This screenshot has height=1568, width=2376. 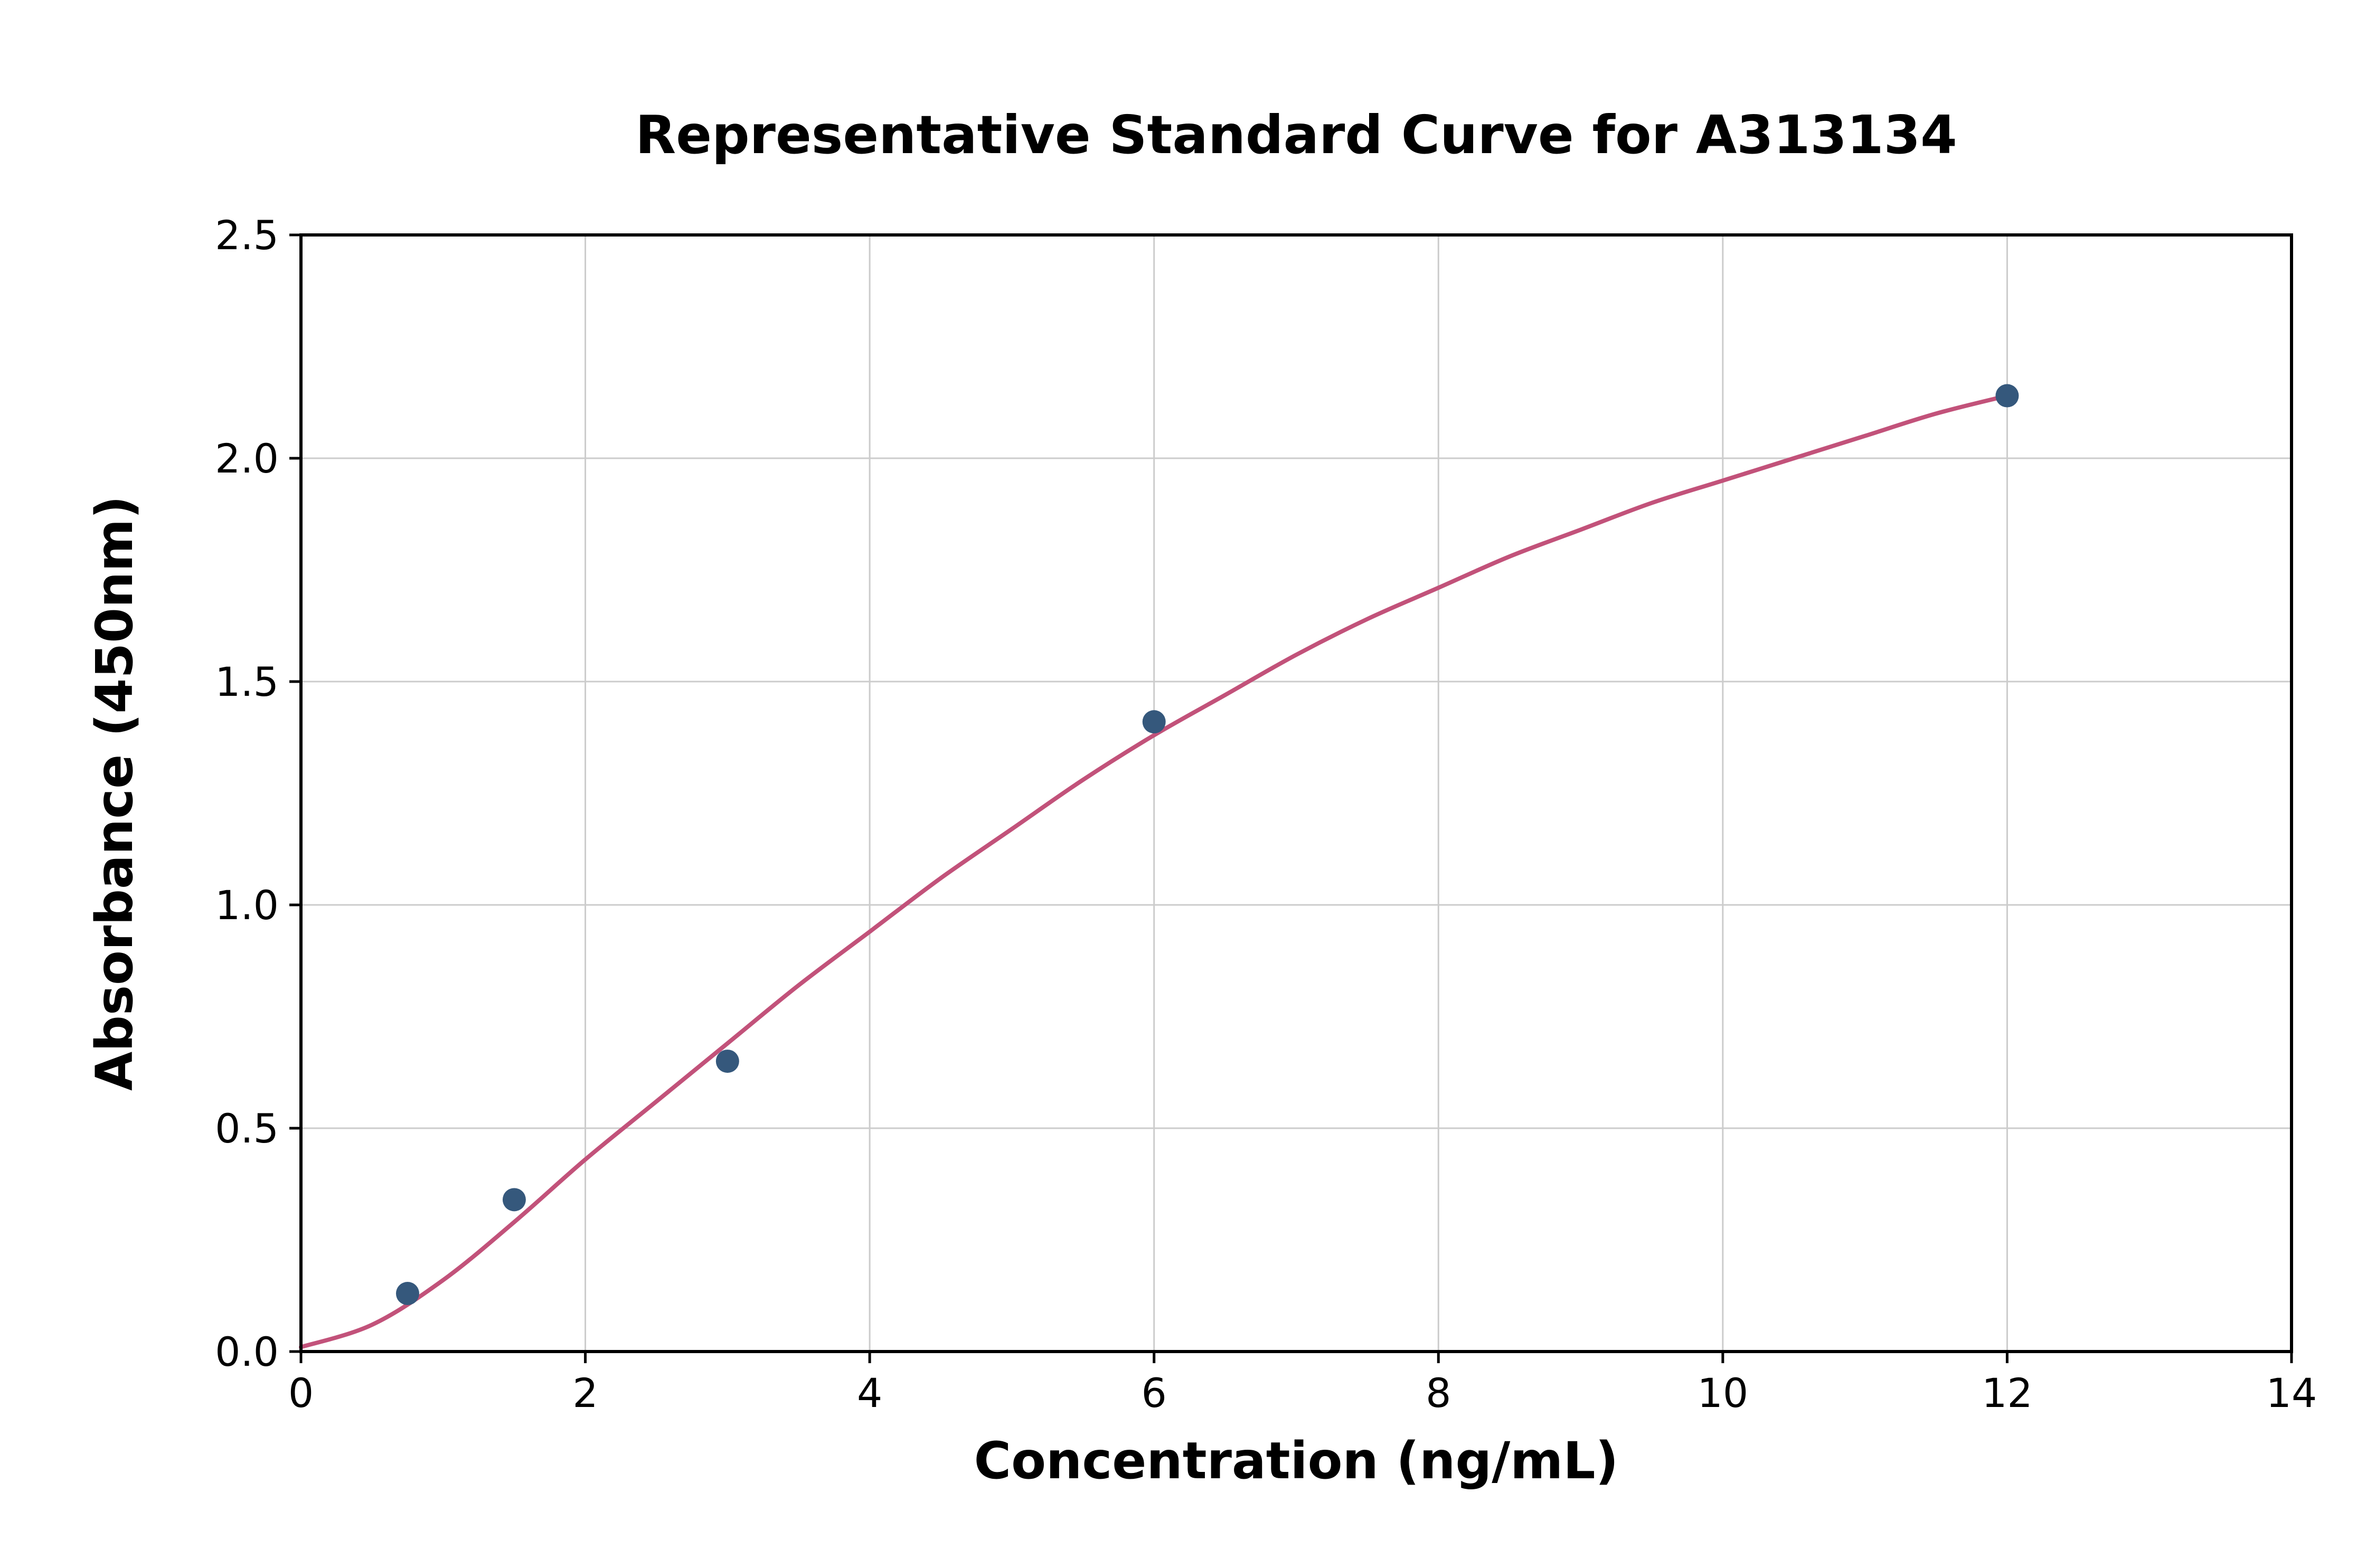 I want to click on x-tick-label: 14, so click(x=2291, y=1392).